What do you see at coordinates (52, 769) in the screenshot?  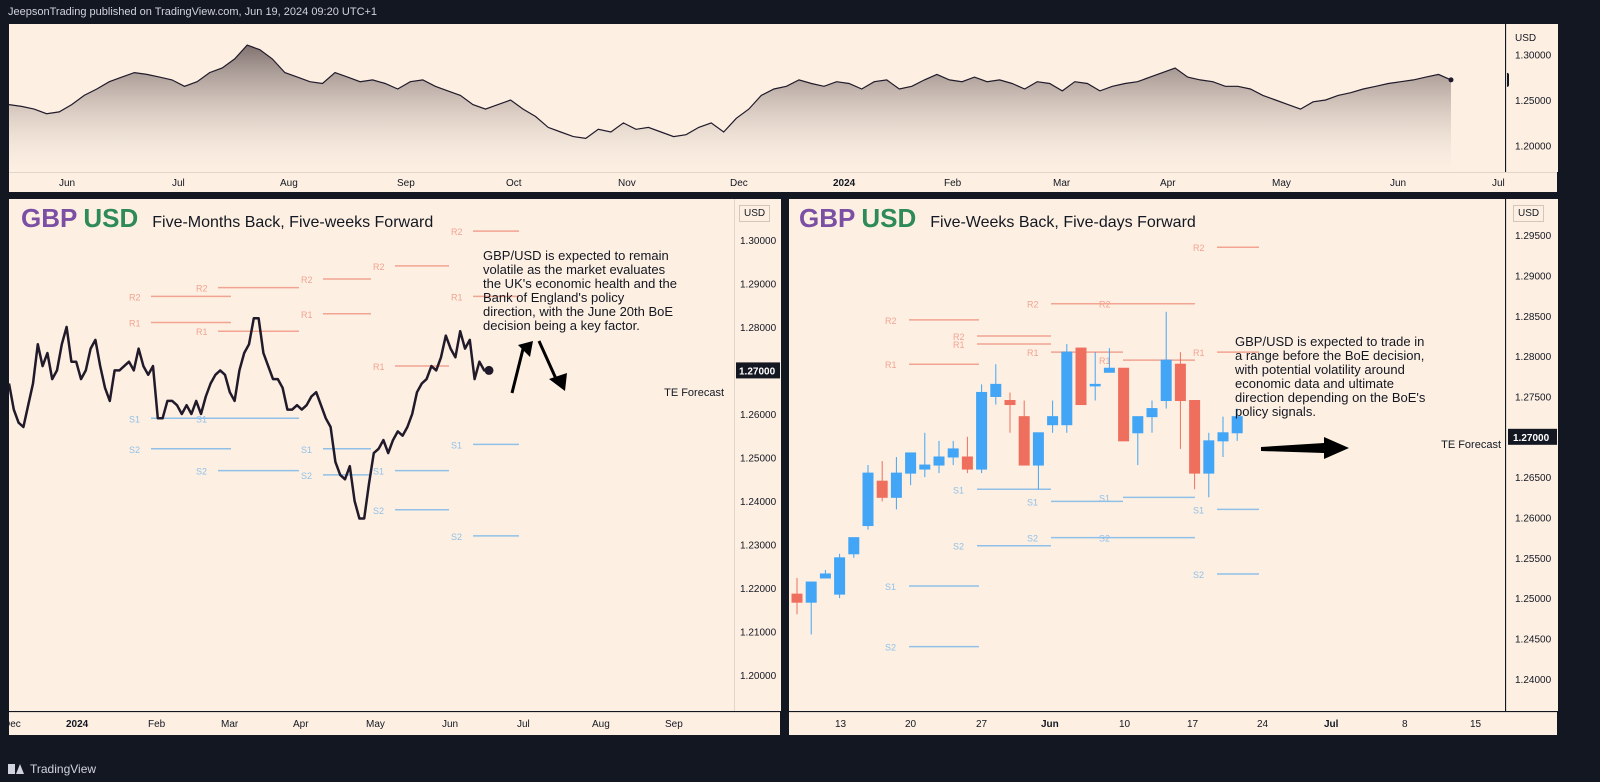 I see `tradingview-footer: TradingView` at bounding box center [52, 769].